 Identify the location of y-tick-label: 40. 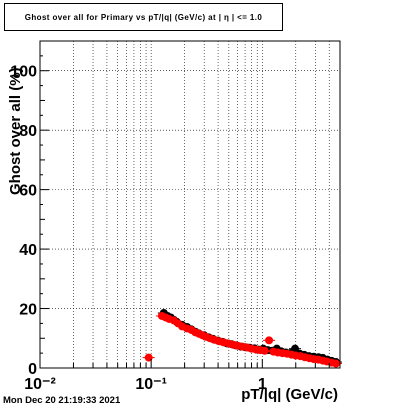
(28, 250).